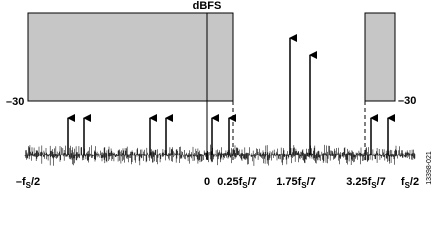  I want to click on x-label: 0.25fS/7, so click(237, 183).